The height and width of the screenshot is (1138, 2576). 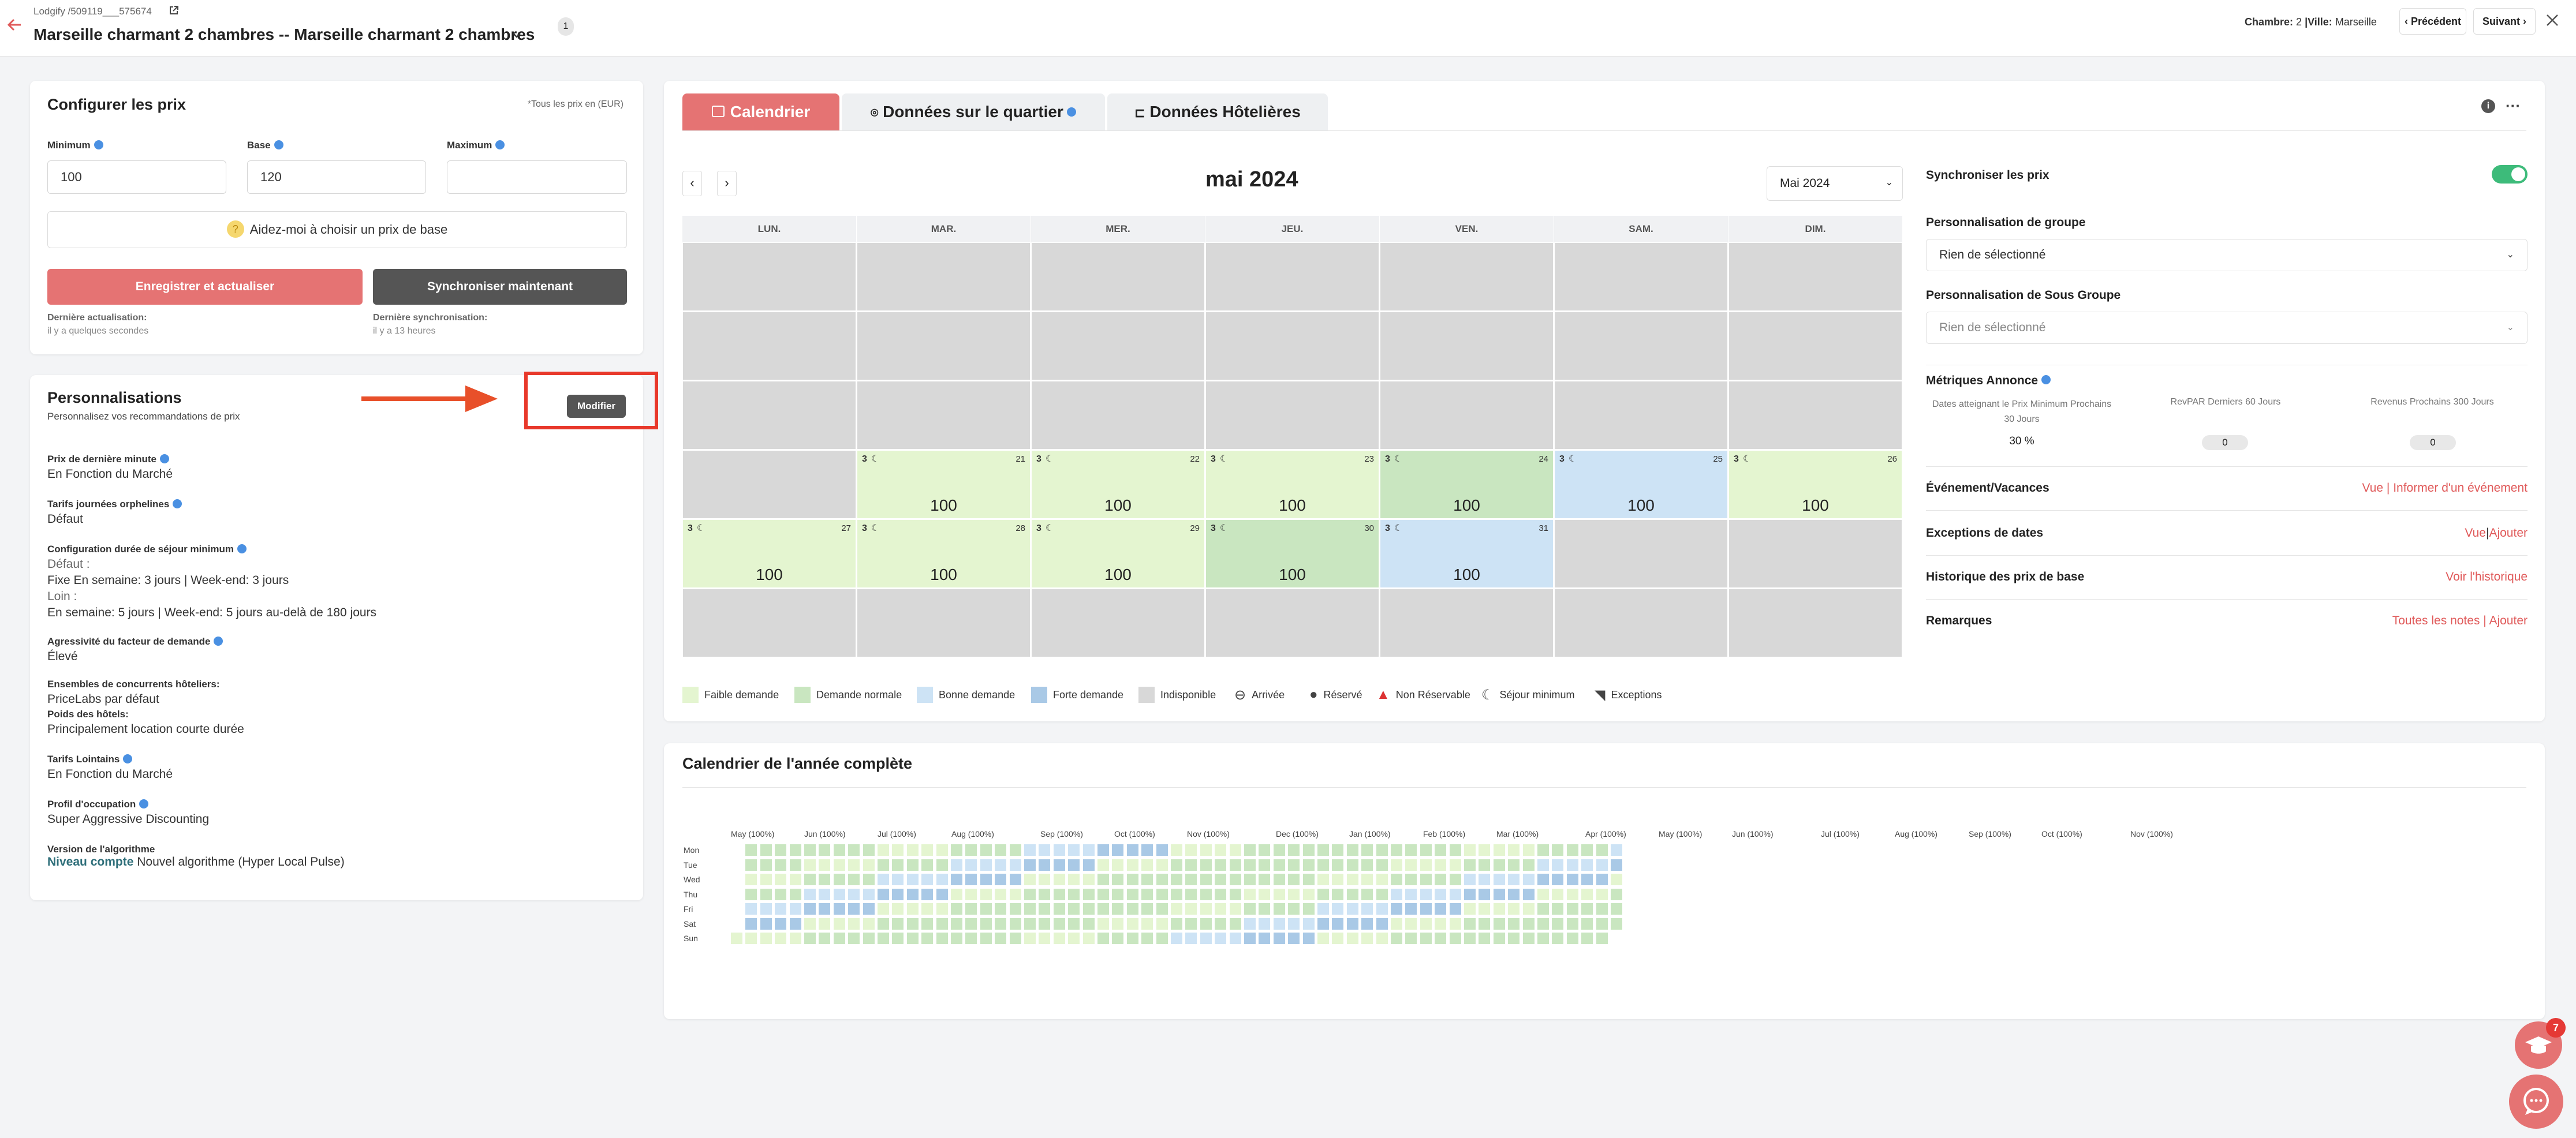 I want to click on chevron-down-icon, so click(x=517, y=34).